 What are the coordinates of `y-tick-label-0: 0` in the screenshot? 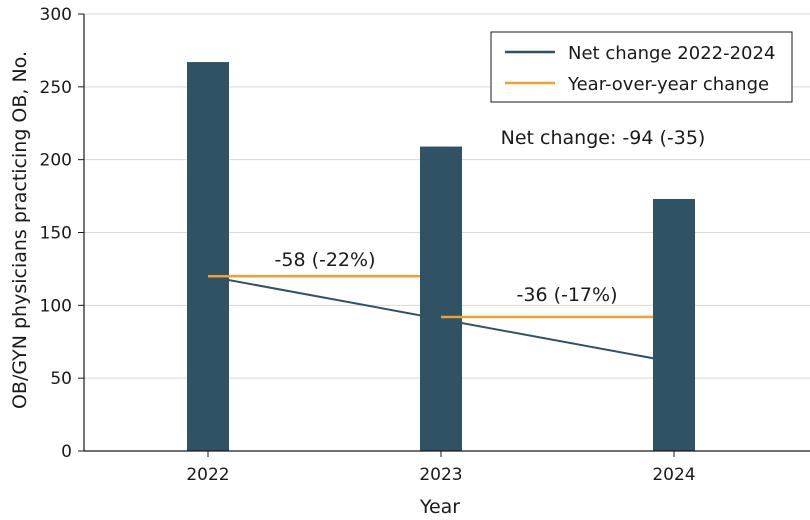 It's located at (66, 452).